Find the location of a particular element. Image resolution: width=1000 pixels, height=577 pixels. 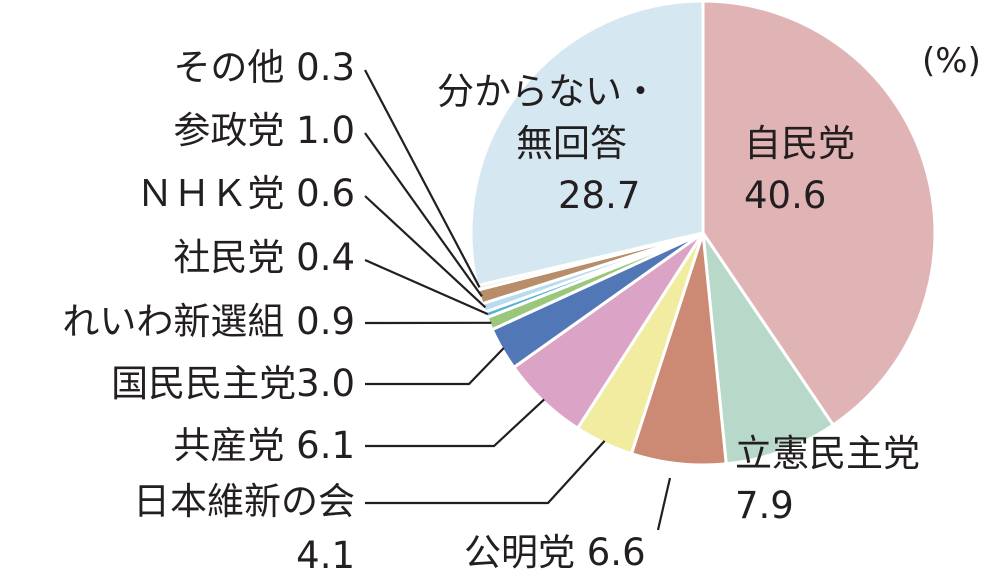

leader-line-sanseito is located at coordinates (423, 215).